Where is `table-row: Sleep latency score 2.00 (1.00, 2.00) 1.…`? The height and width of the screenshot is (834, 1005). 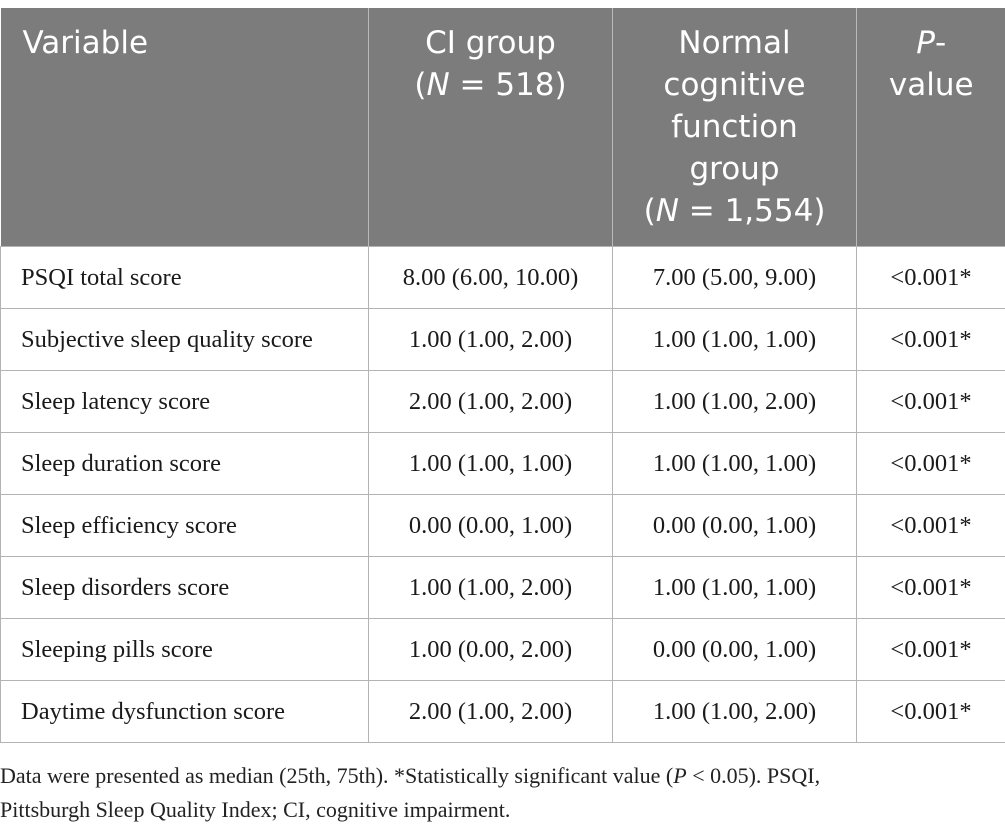
table-row: Sleep latency score 2.00 (1.00, 2.00) 1.… is located at coordinates (502, 401).